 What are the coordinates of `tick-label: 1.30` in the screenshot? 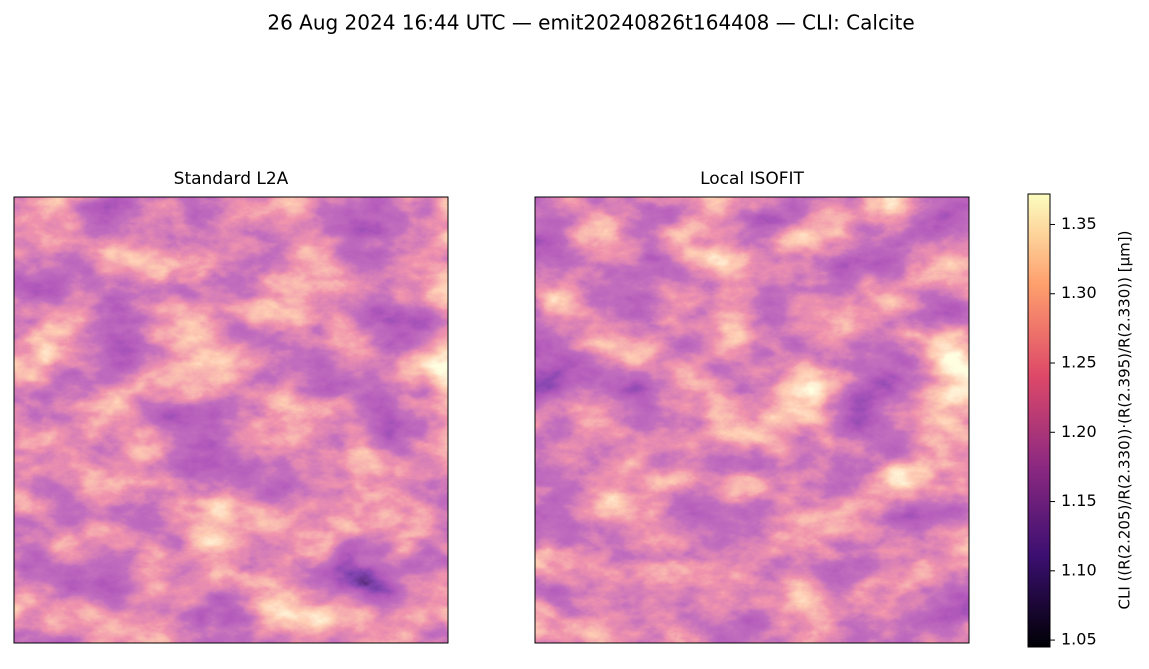 It's located at (1079, 292).